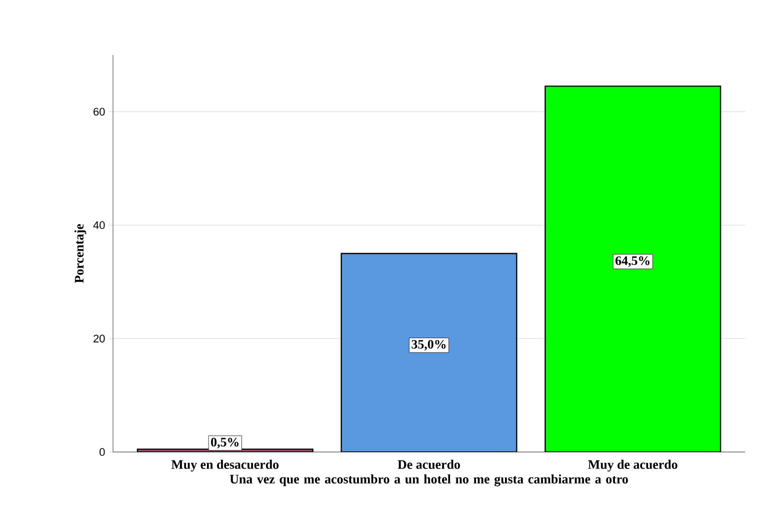  What do you see at coordinates (224, 443) in the screenshot?
I see `data-label: 0,5%` at bounding box center [224, 443].